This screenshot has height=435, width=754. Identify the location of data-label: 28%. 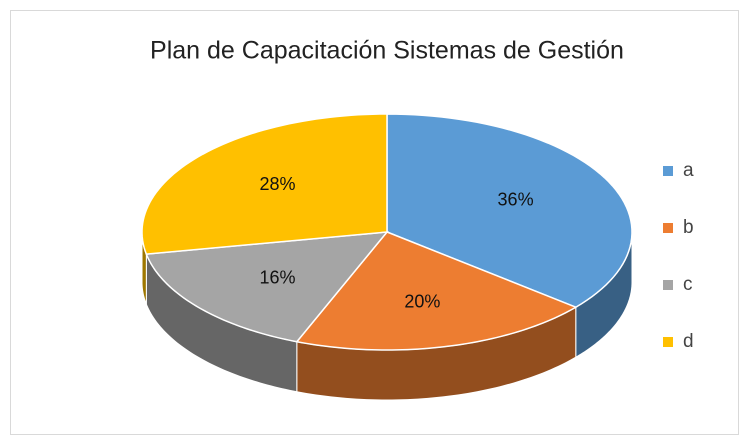
(277, 184).